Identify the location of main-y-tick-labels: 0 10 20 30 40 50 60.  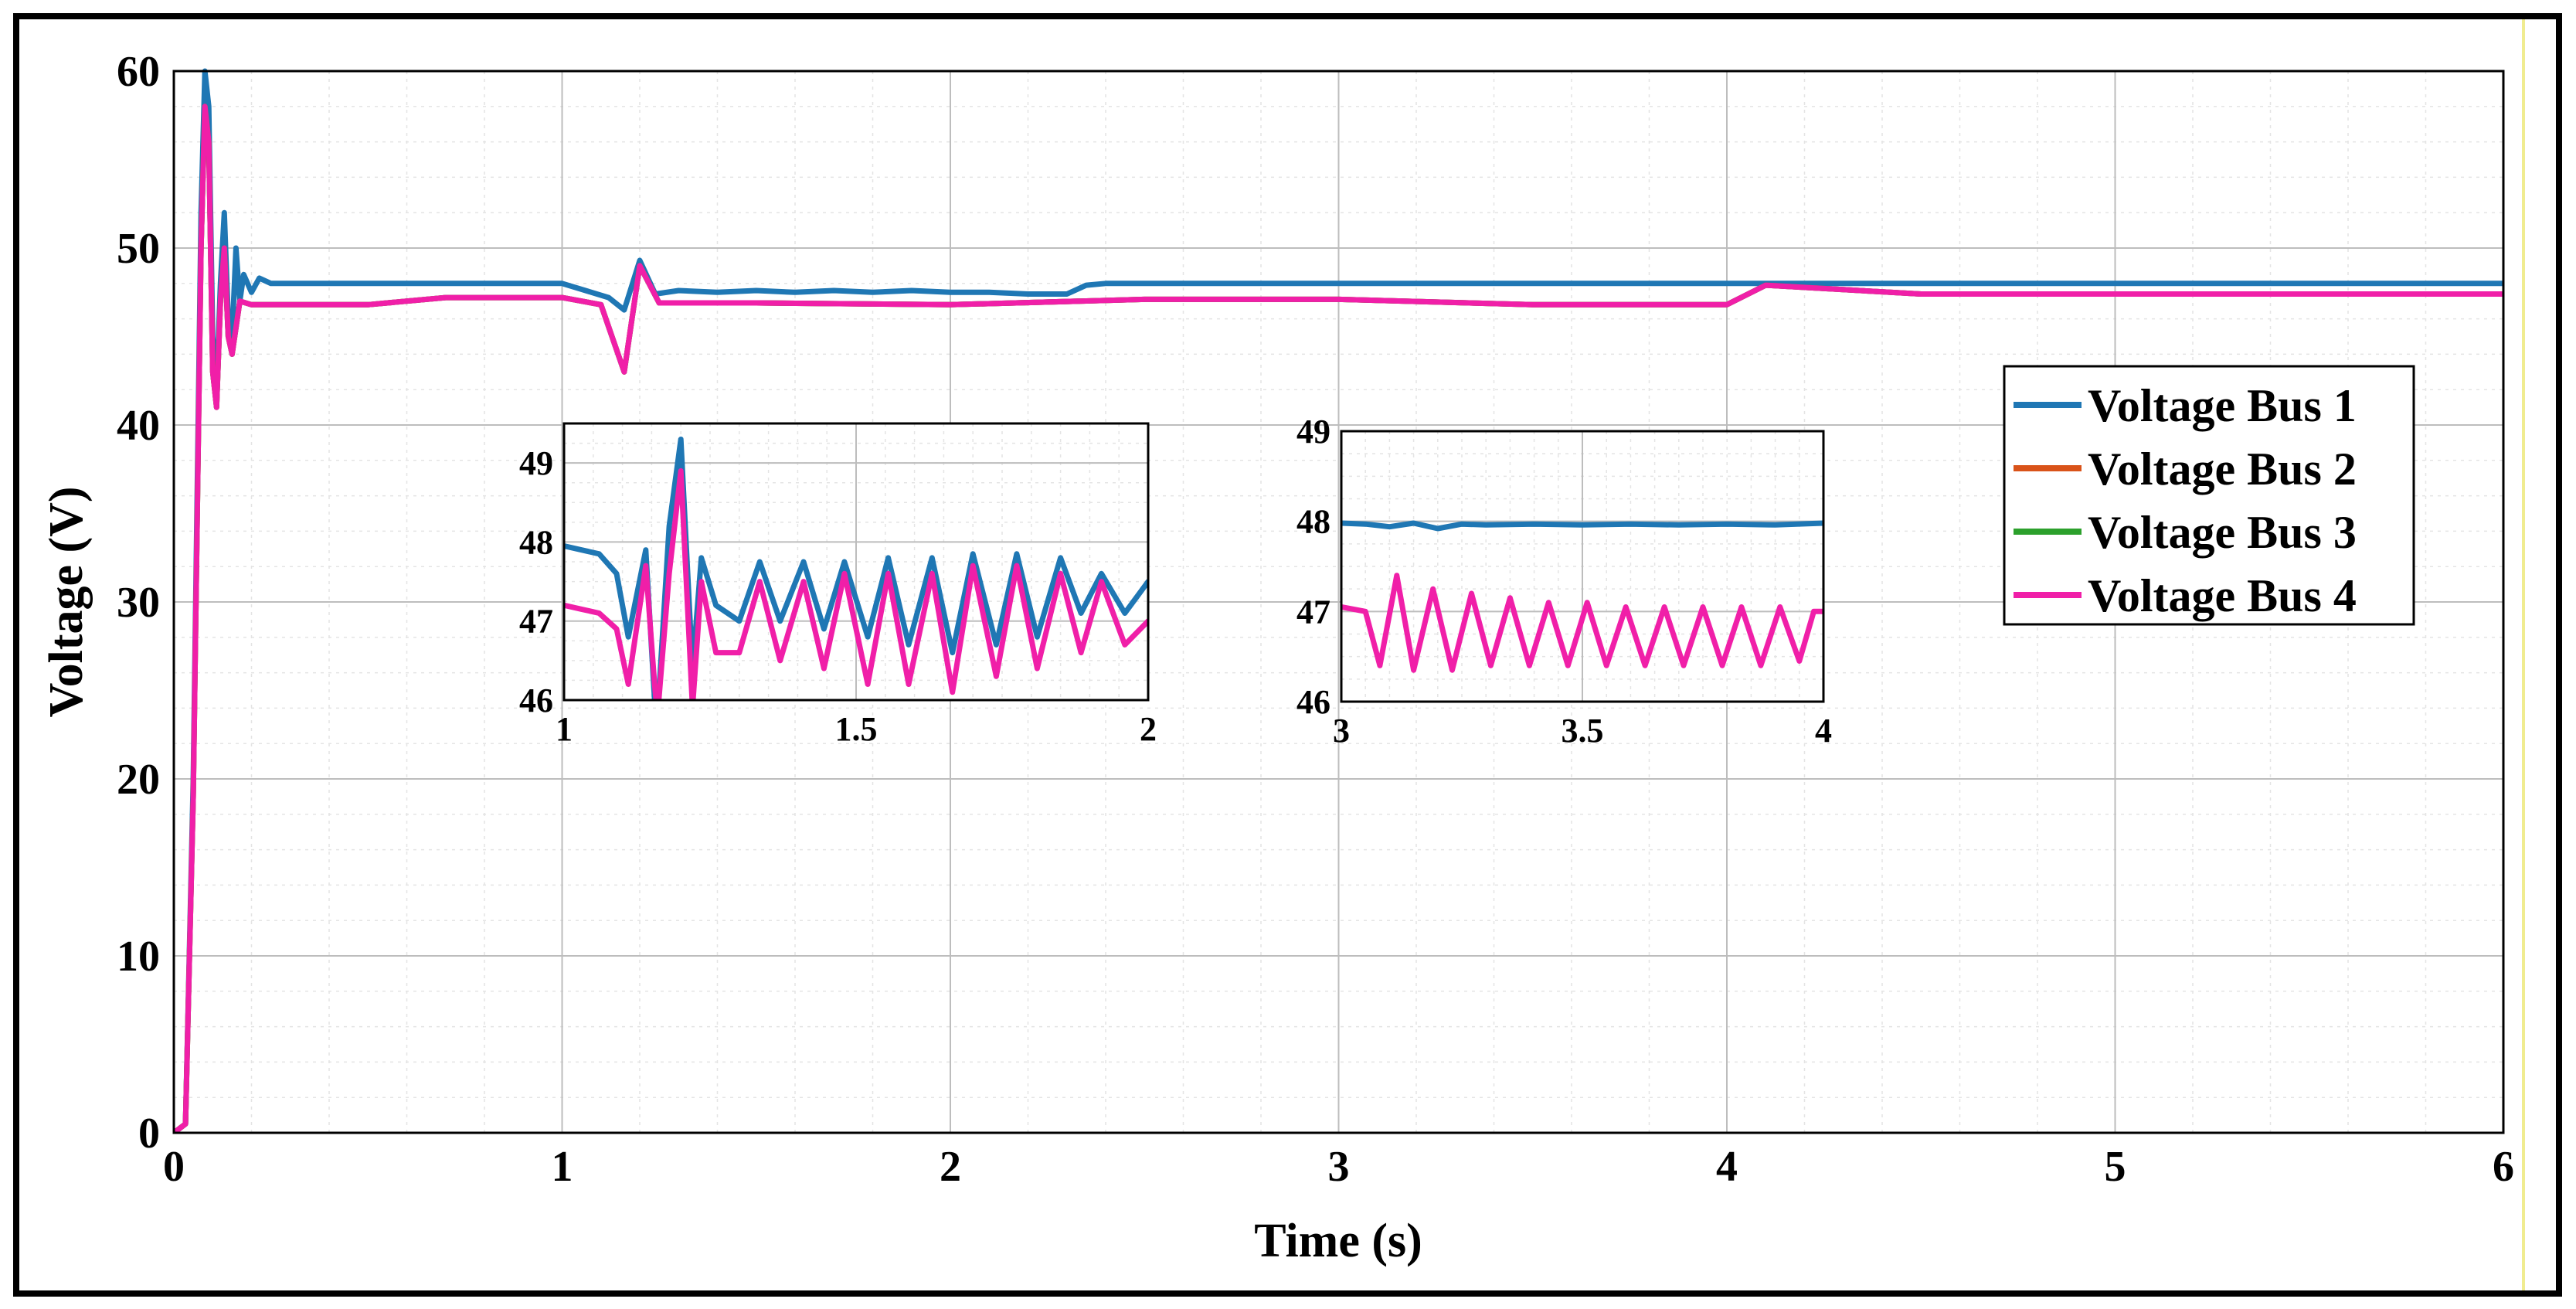
(138, 603).